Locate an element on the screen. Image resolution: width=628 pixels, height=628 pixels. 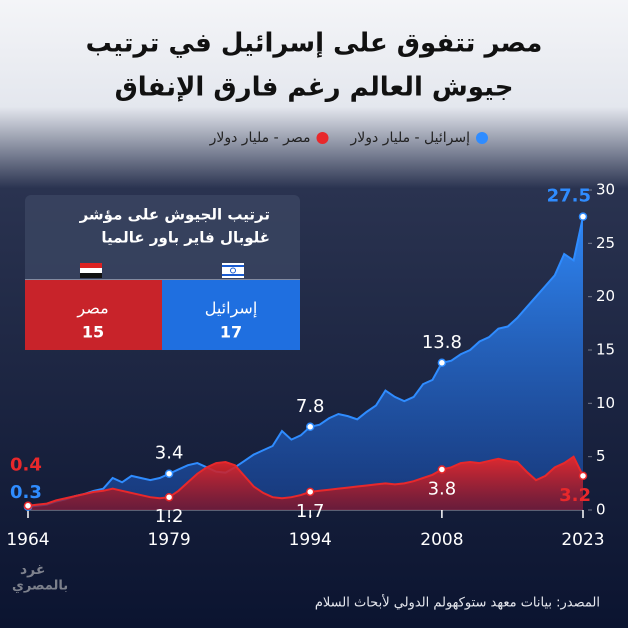
y-tick-label: 25 is located at coordinates (605, 243).